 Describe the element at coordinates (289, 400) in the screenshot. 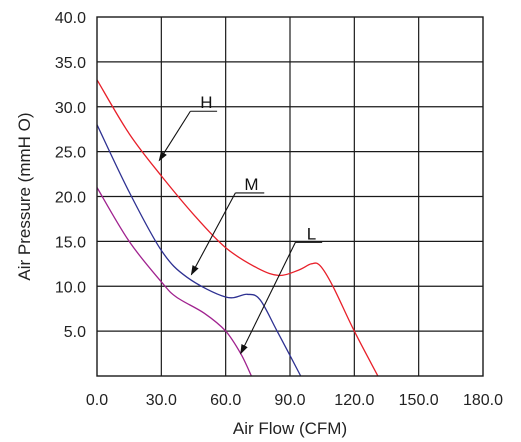

I see `x-tick-label: 90.0` at that location.